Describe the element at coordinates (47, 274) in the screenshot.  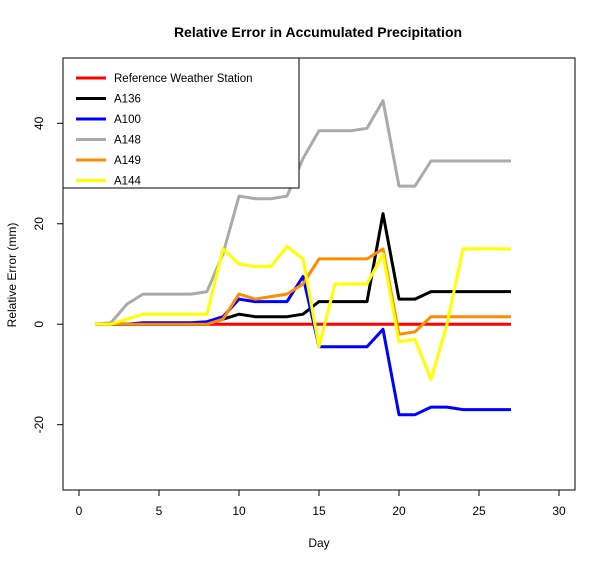
I see `y-axis: -20 0 20 40` at that location.